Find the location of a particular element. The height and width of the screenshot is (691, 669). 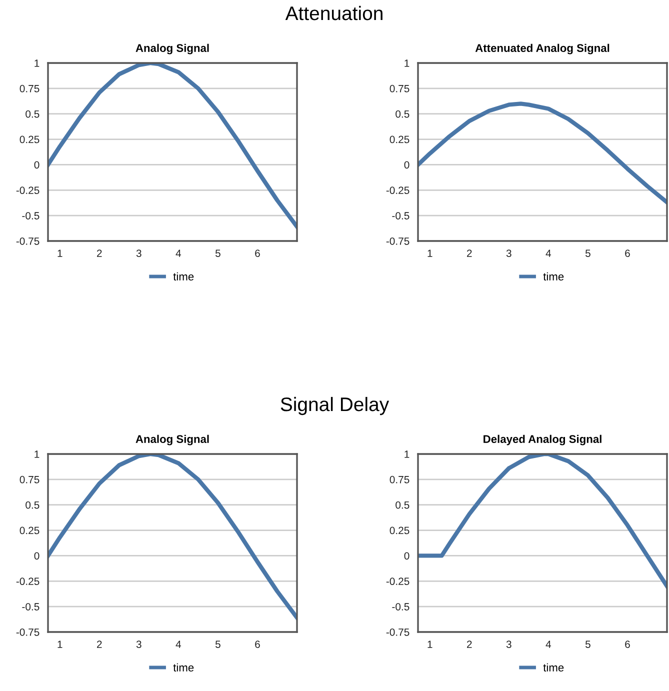

text: Signal Delay is located at coordinates (335, 406).